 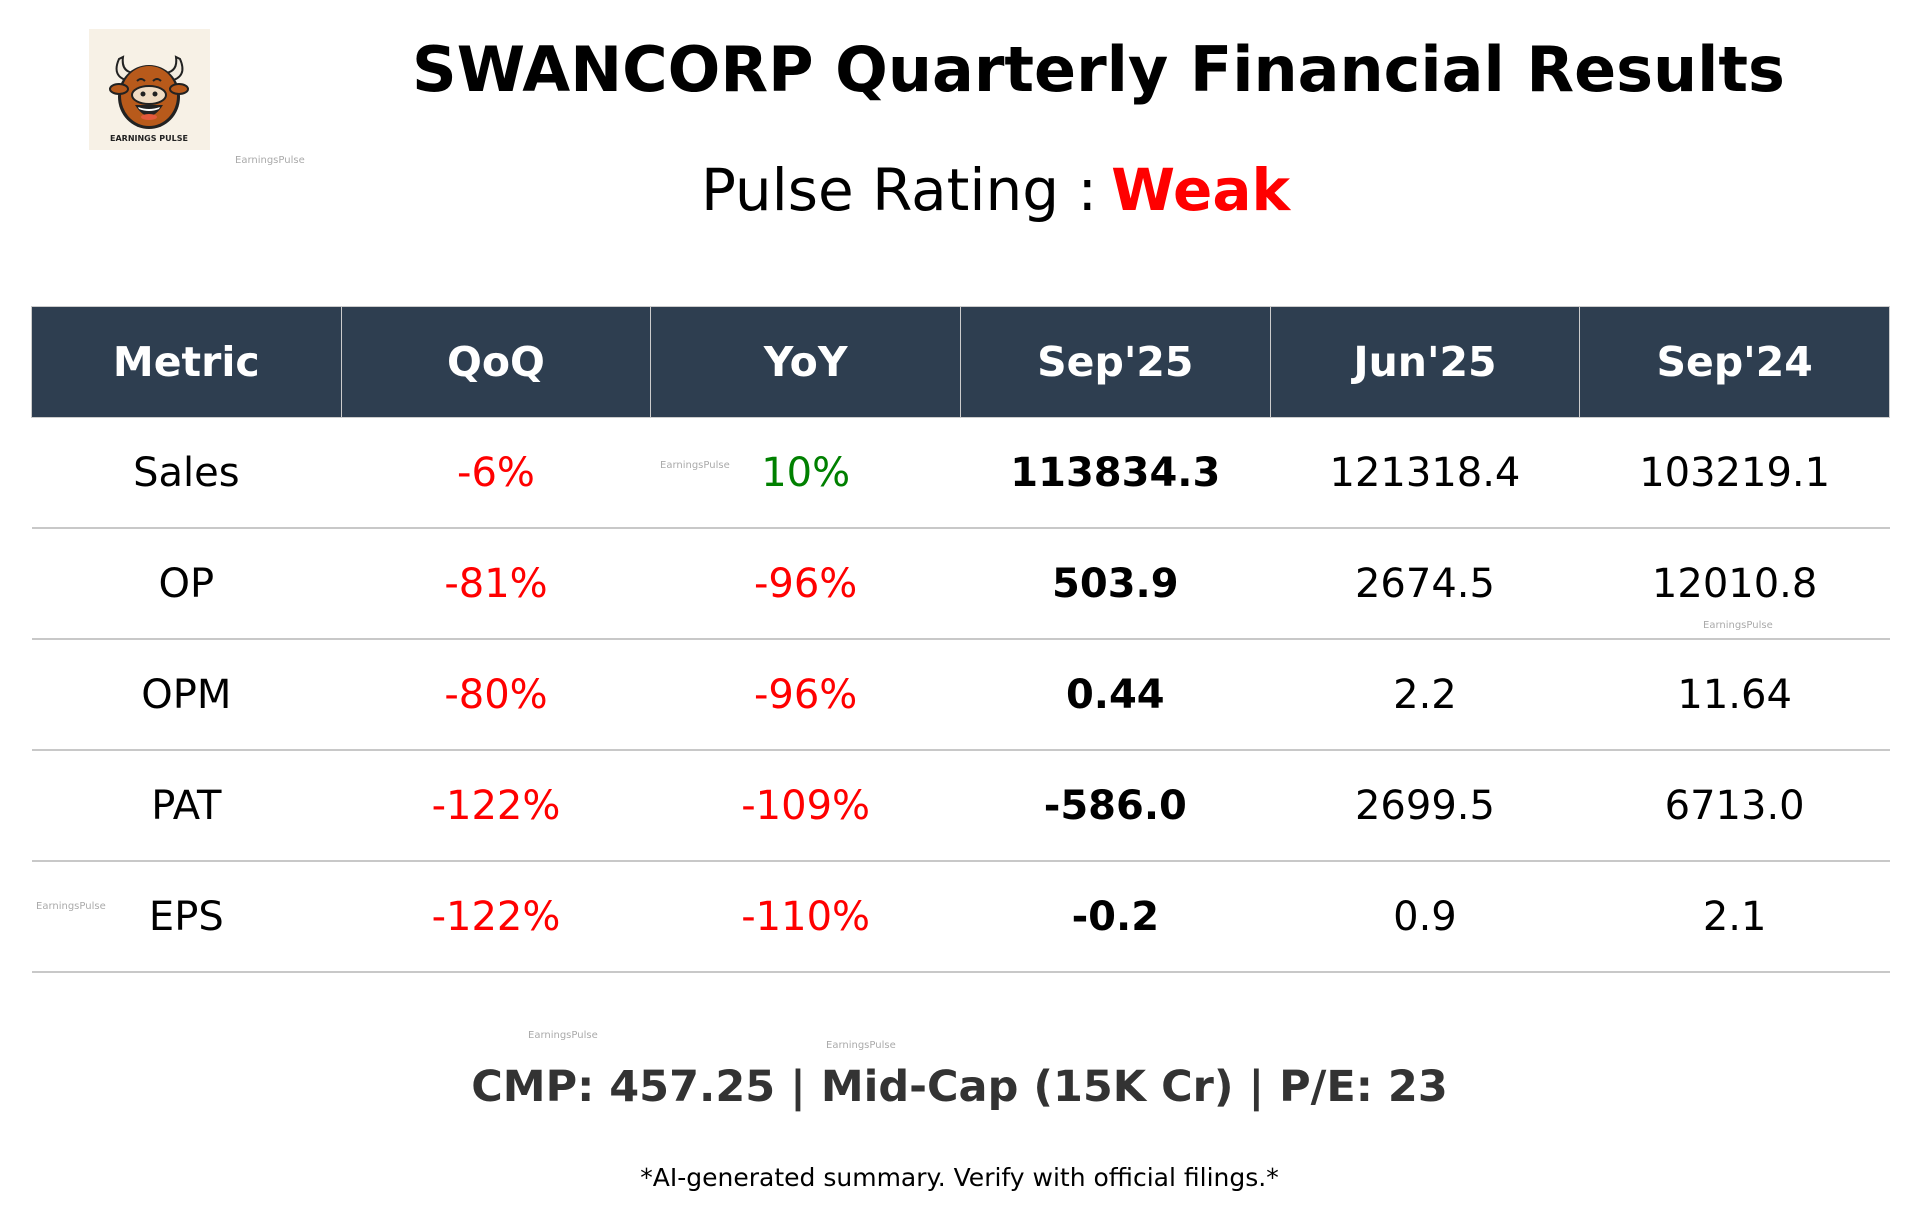 What do you see at coordinates (1734, 806) in the screenshot?
I see `cell-sep24: 6713.0` at bounding box center [1734, 806].